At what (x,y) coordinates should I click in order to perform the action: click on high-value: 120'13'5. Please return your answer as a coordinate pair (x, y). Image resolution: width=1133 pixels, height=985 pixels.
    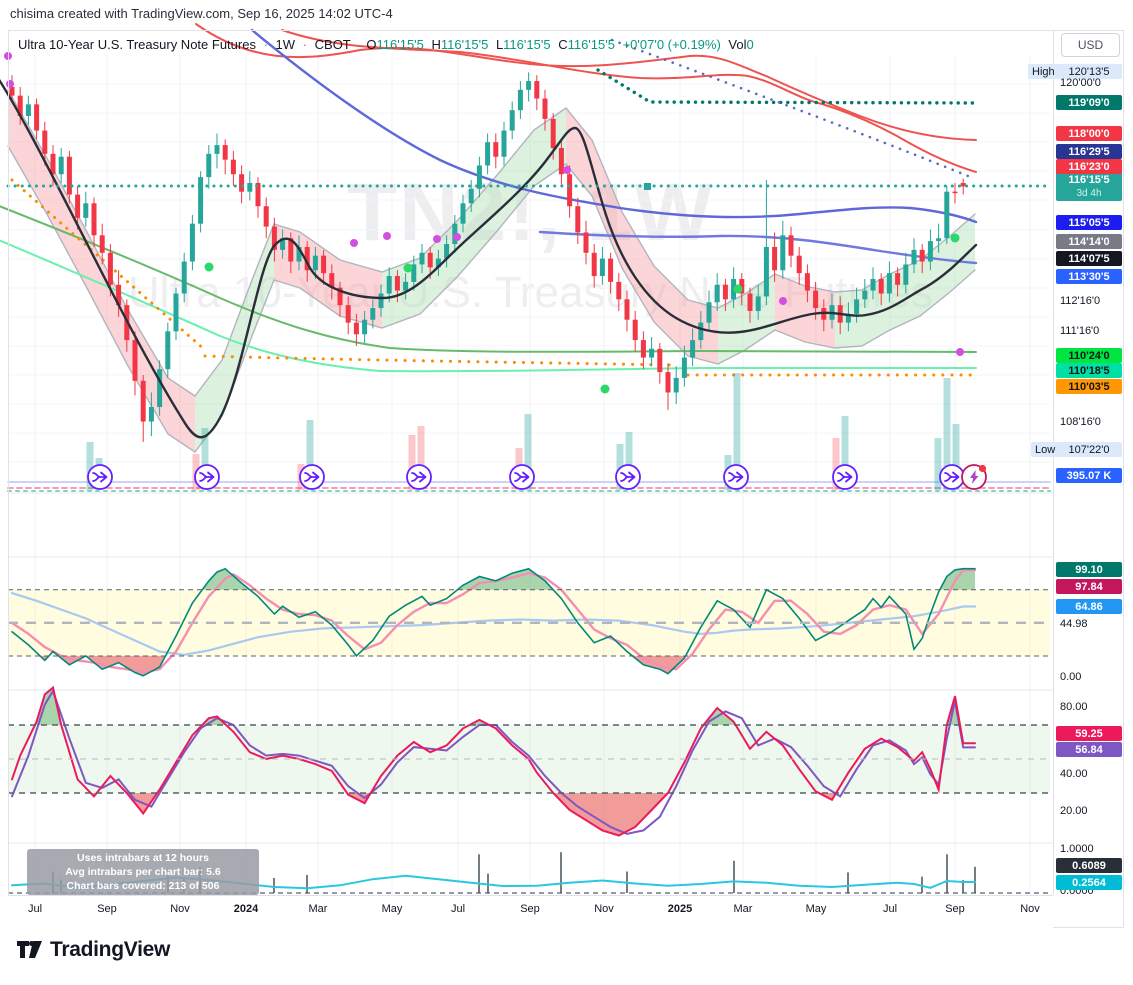
    Looking at the image, I should click on (1089, 71).